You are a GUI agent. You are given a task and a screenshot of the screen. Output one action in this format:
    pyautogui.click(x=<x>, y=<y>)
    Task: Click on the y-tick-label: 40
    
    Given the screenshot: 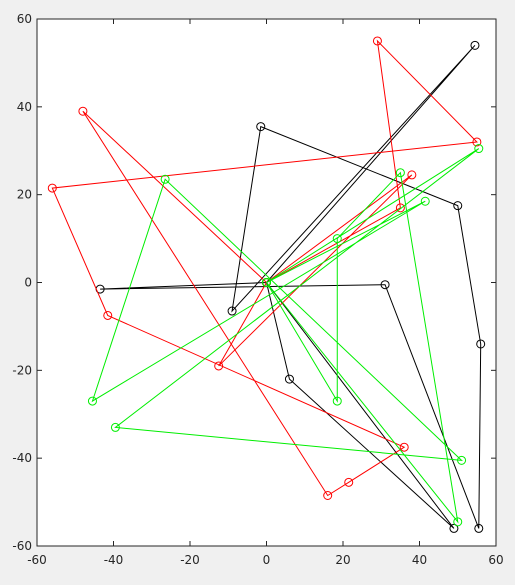 What is the action you would take?
    pyautogui.click(x=24, y=107)
    